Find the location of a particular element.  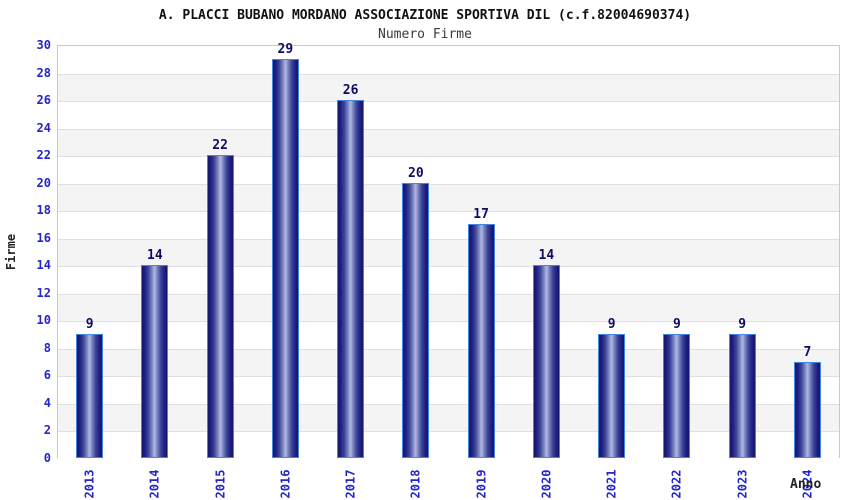

bar-value-label: 22 is located at coordinates (220, 146).